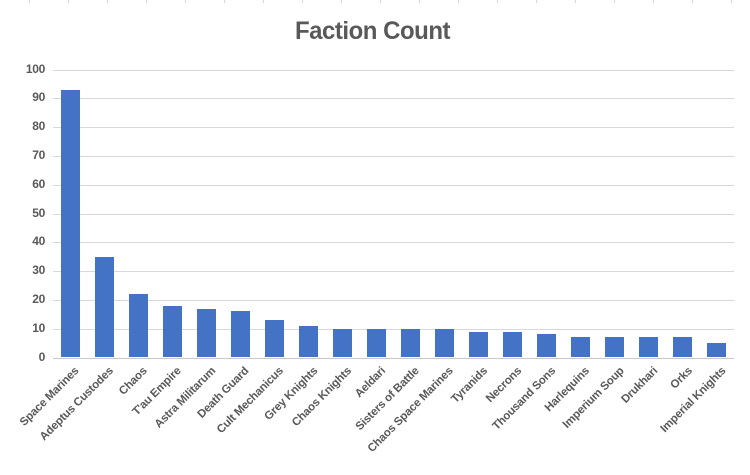  Describe the element at coordinates (375, 2) in the screenshot. I see `top-tick-marks` at that location.